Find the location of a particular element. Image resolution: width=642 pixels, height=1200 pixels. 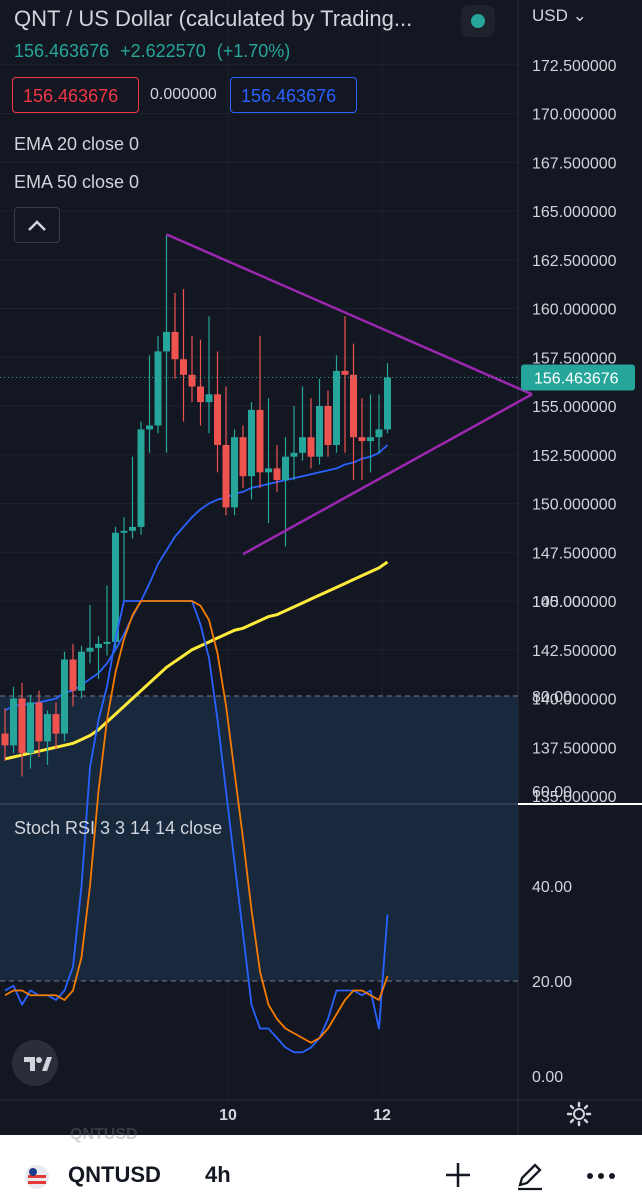

currency-selector: USD ⌄ is located at coordinates (559, 16).